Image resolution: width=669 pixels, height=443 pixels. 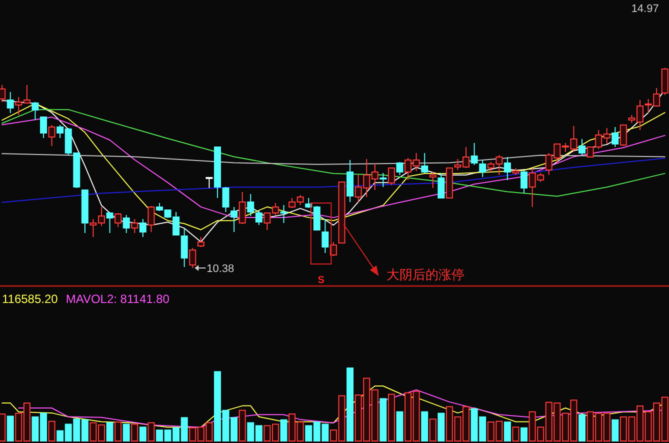 What do you see at coordinates (425, 274) in the screenshot?
I see `annotation: 大阴后的涨停` at bounding box center [425, 274].